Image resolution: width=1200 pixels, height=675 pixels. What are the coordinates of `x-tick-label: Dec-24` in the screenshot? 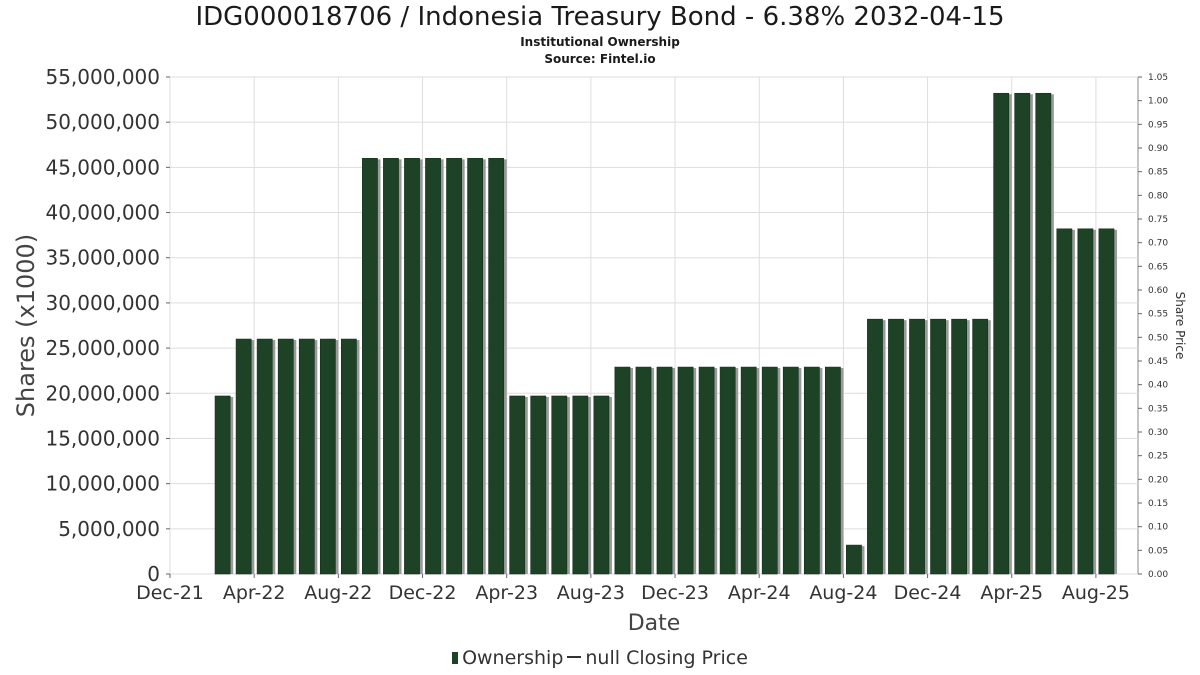 It's located at (928, 593).